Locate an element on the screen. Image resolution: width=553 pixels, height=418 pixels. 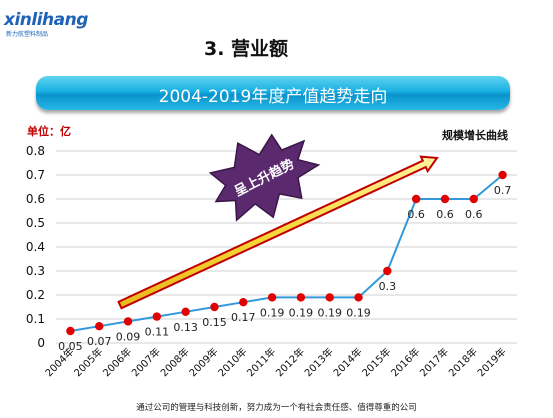
logo-brand: xinlihang is located at coordinates (46, 20).